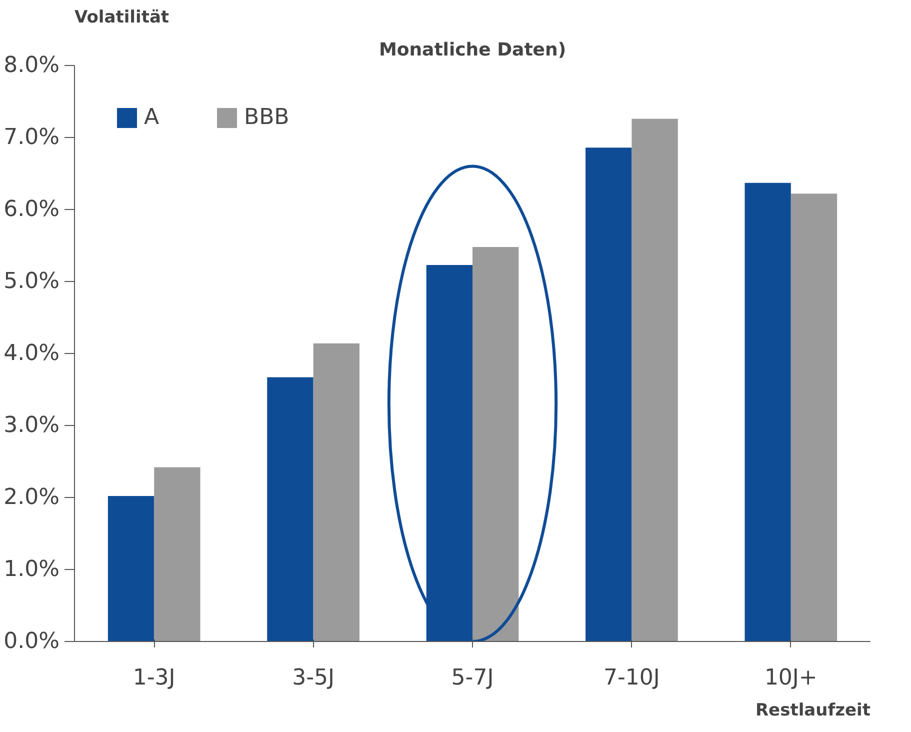 This screenshot has width=911, height=732. I want to click on y-tick-label: 6.0%, so click(32, 209).